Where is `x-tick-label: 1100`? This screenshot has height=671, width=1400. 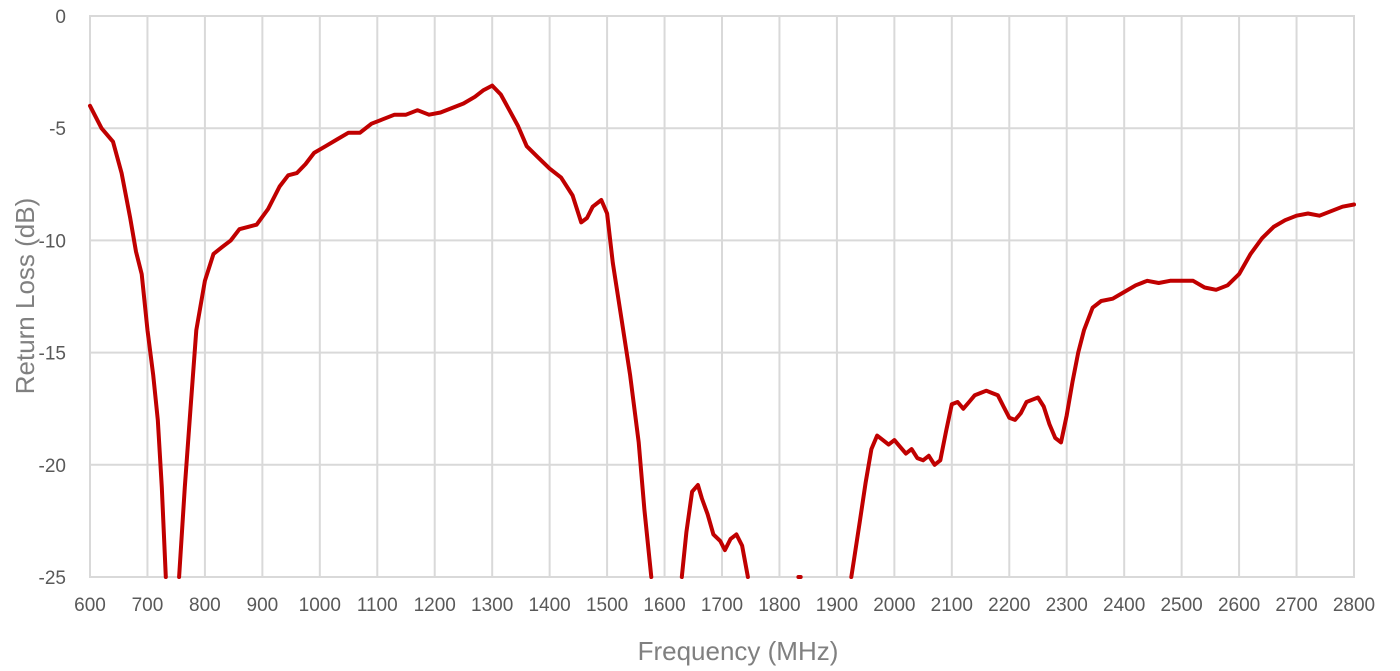 x-tick-label: 1100 is located at coordinates (377, 605).